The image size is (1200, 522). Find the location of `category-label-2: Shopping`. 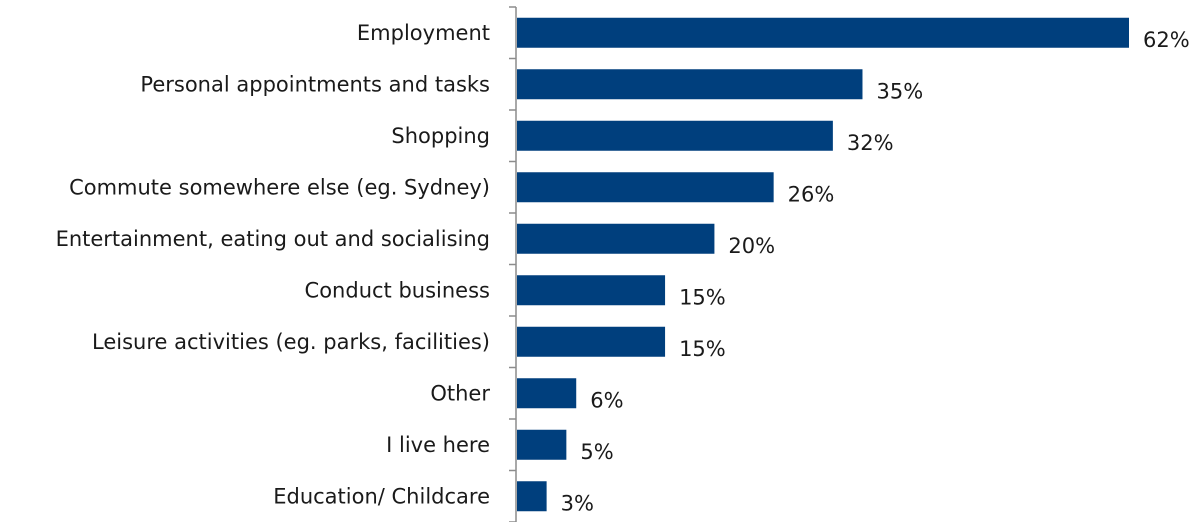

category-label-2: Shopping is located at coordinates (440, 136).